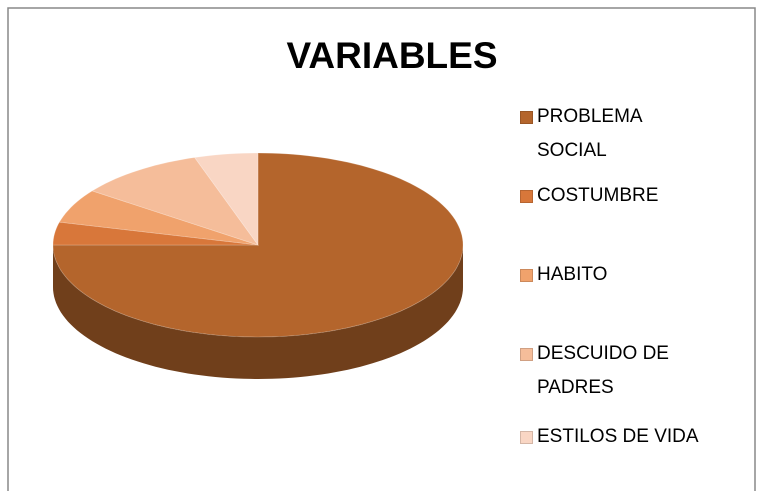  I want to click on legend-entry: HABITO, so click(613, 275).